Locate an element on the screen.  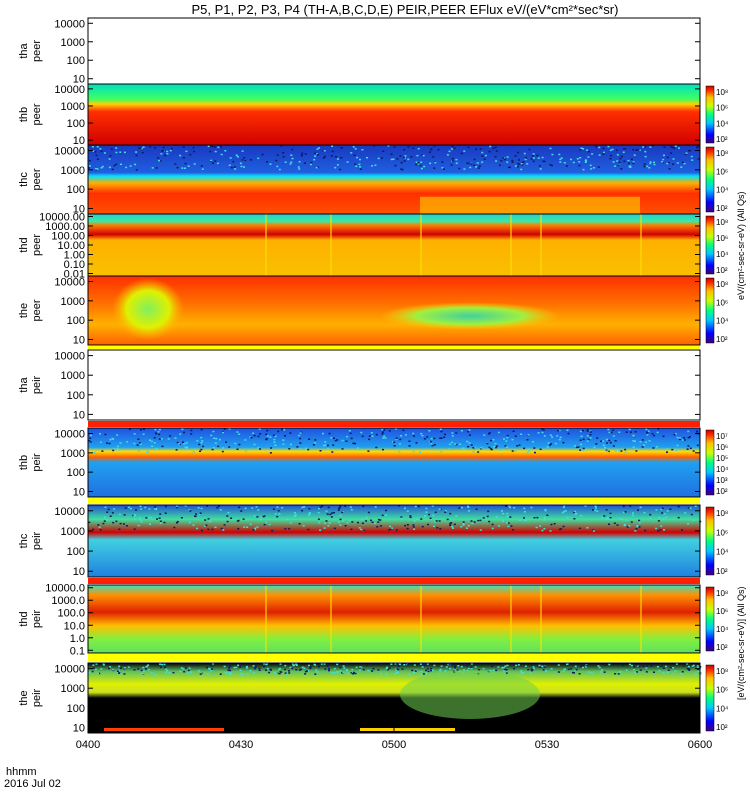
spectrogram-thb-peer is located at coordinates (394, 114).